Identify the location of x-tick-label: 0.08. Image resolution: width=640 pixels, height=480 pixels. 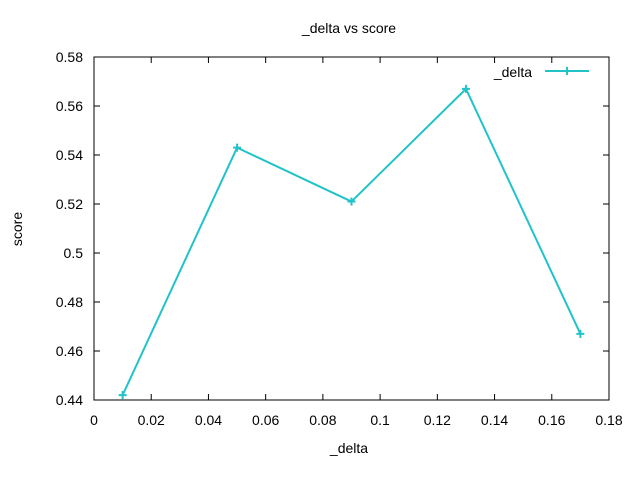
(322, 420).